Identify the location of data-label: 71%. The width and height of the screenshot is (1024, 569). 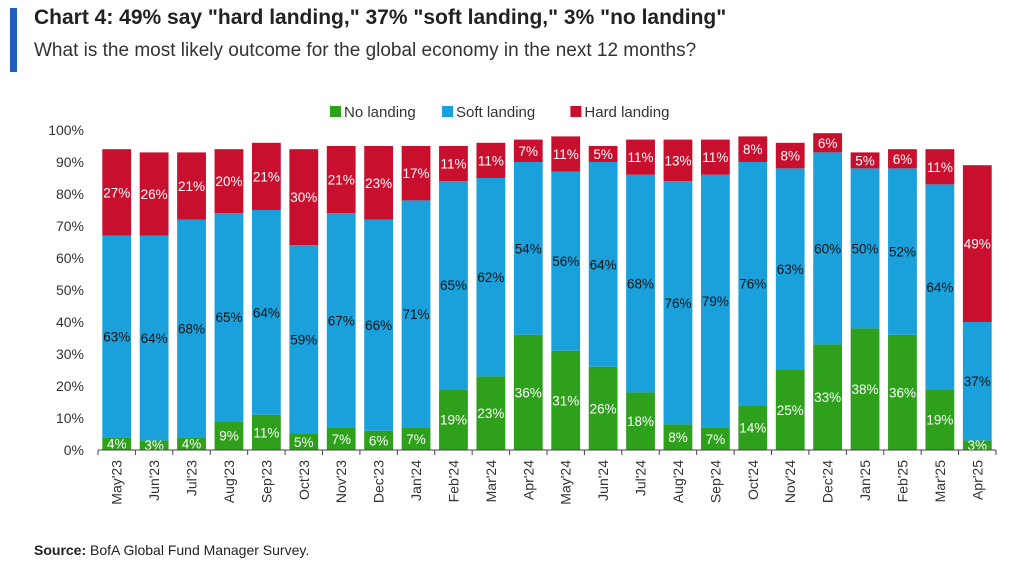
(416, 314).